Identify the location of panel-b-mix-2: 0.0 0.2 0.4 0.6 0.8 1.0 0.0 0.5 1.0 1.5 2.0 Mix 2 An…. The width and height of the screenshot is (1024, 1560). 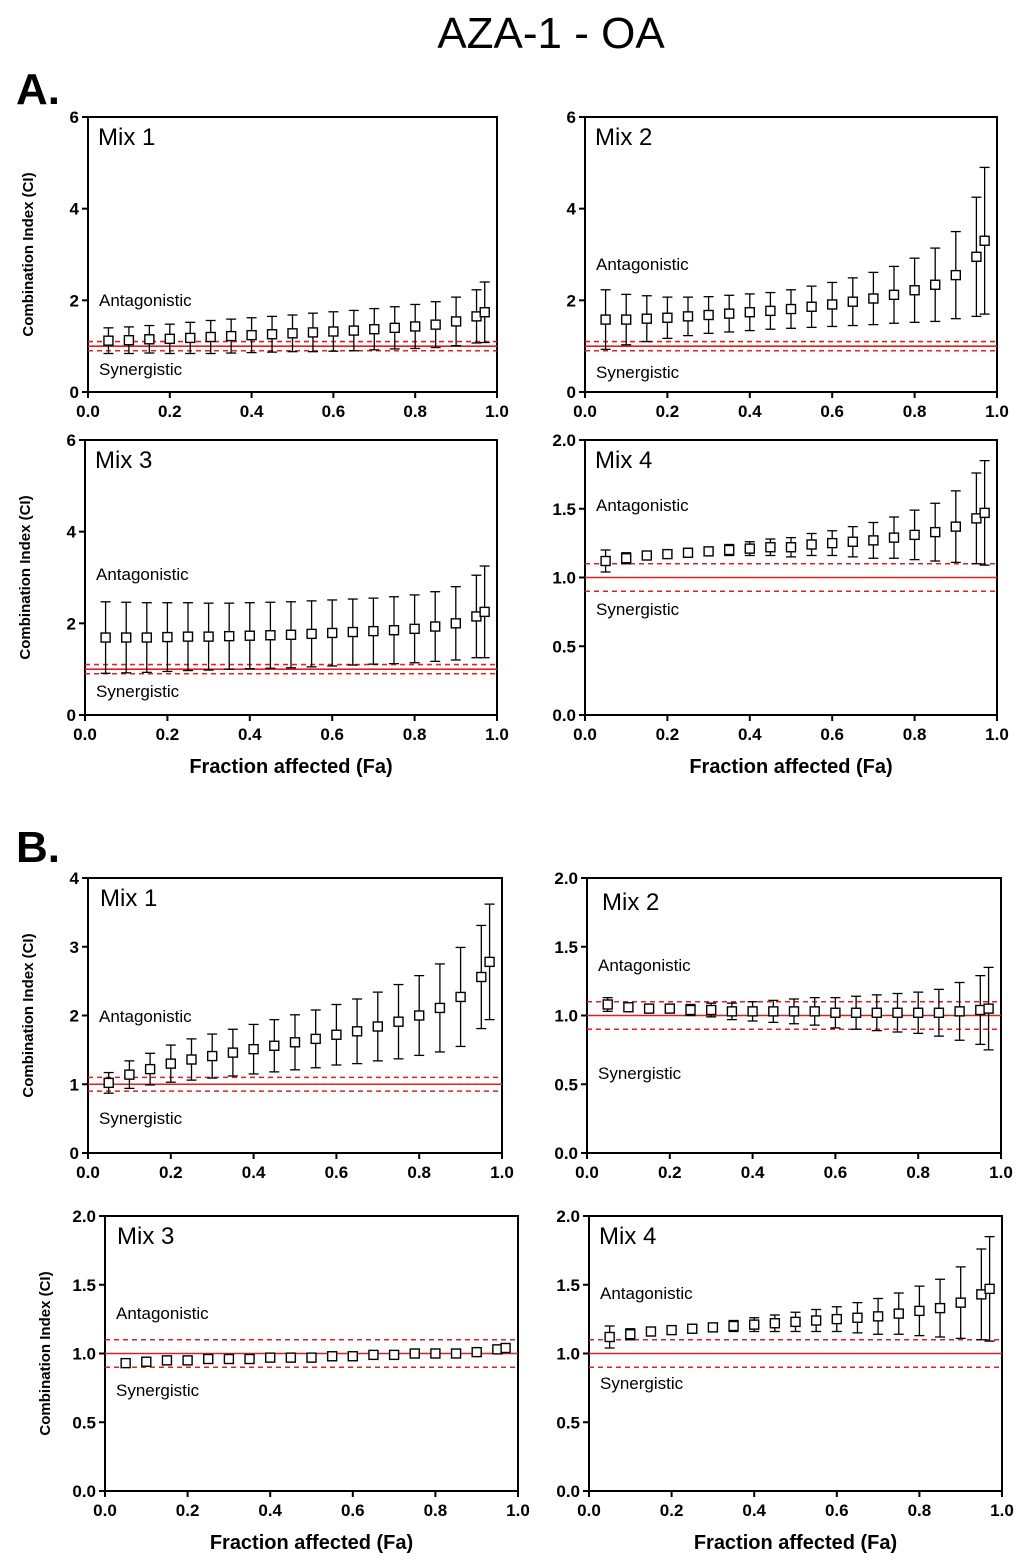
(783, 1025).